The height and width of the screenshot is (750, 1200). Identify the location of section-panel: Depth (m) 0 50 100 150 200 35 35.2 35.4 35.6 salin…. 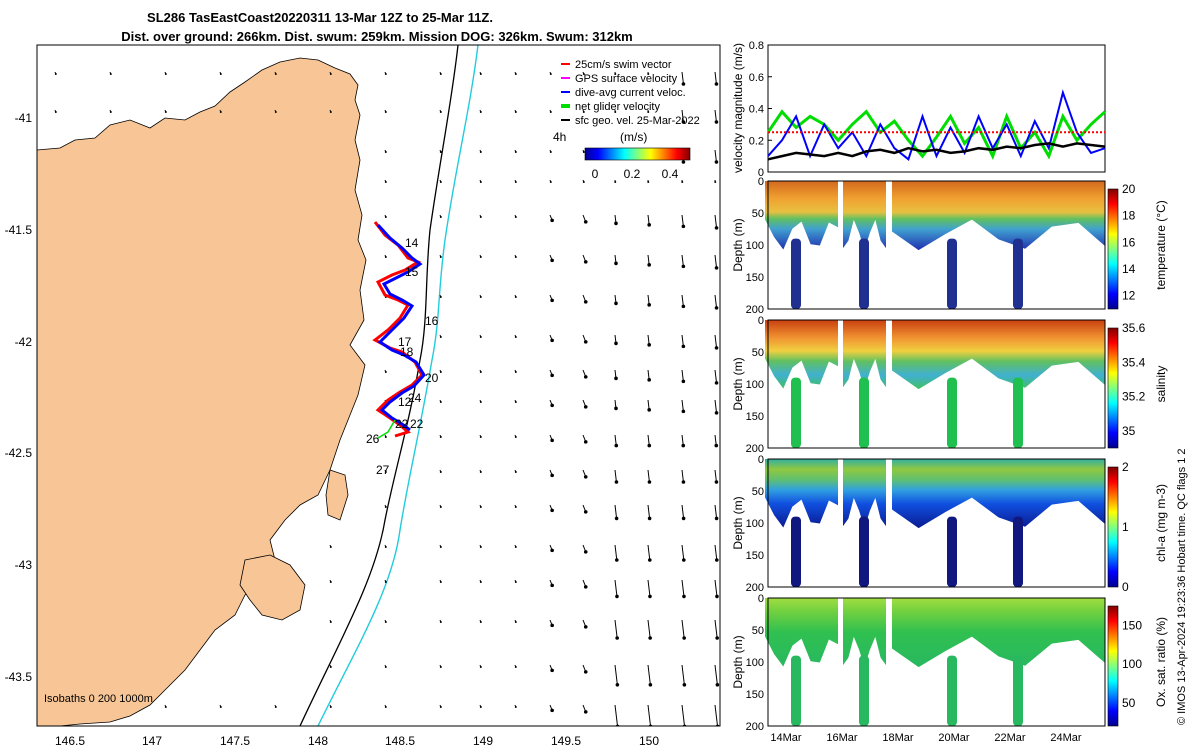
(949, 385).